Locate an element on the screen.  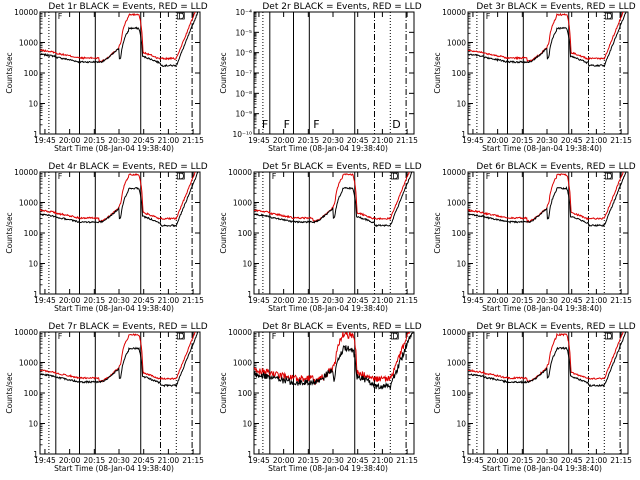
chart-title: Det 3r BLACK = Events, RED = LLD is located at coordinates (555, 7).